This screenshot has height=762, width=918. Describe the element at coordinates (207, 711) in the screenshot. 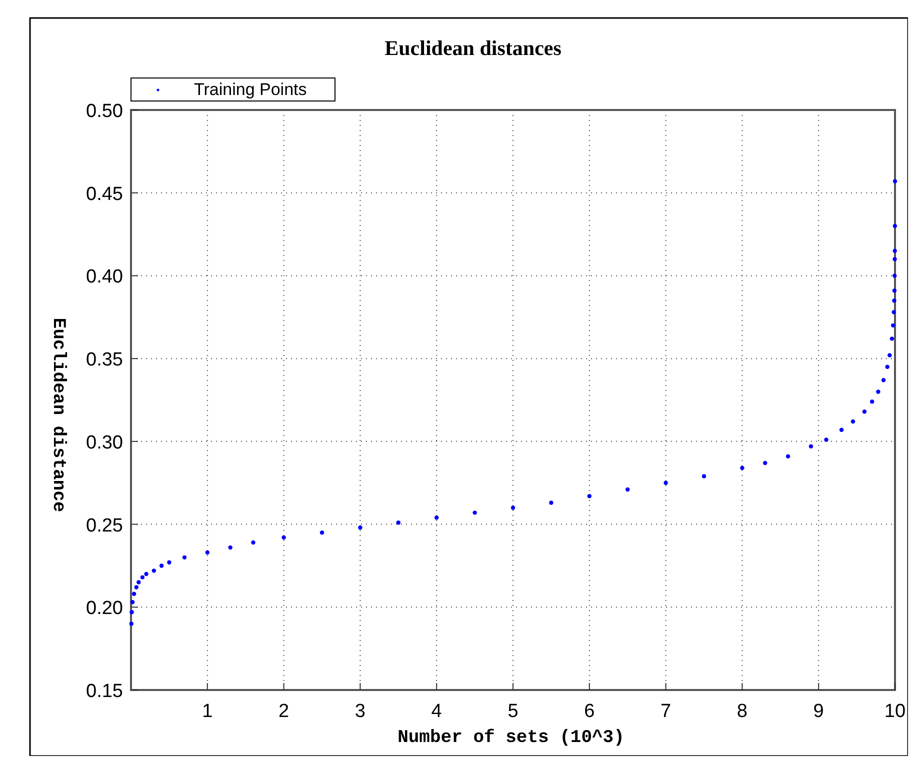

I see `x-tick-label: 1` at that location.